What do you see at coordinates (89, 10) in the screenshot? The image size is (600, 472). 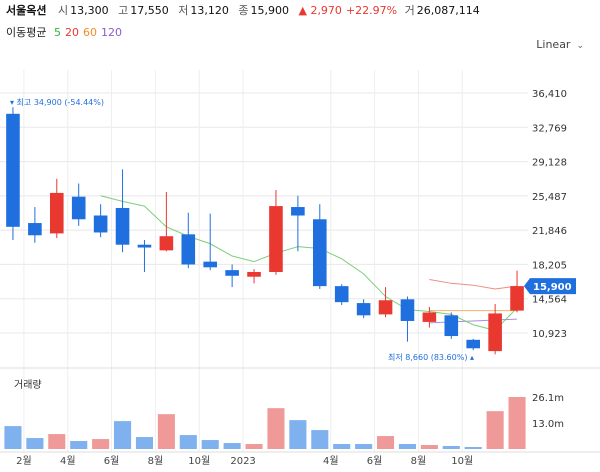 I see `open-value: 13,300` at bounding box center [89, 10].